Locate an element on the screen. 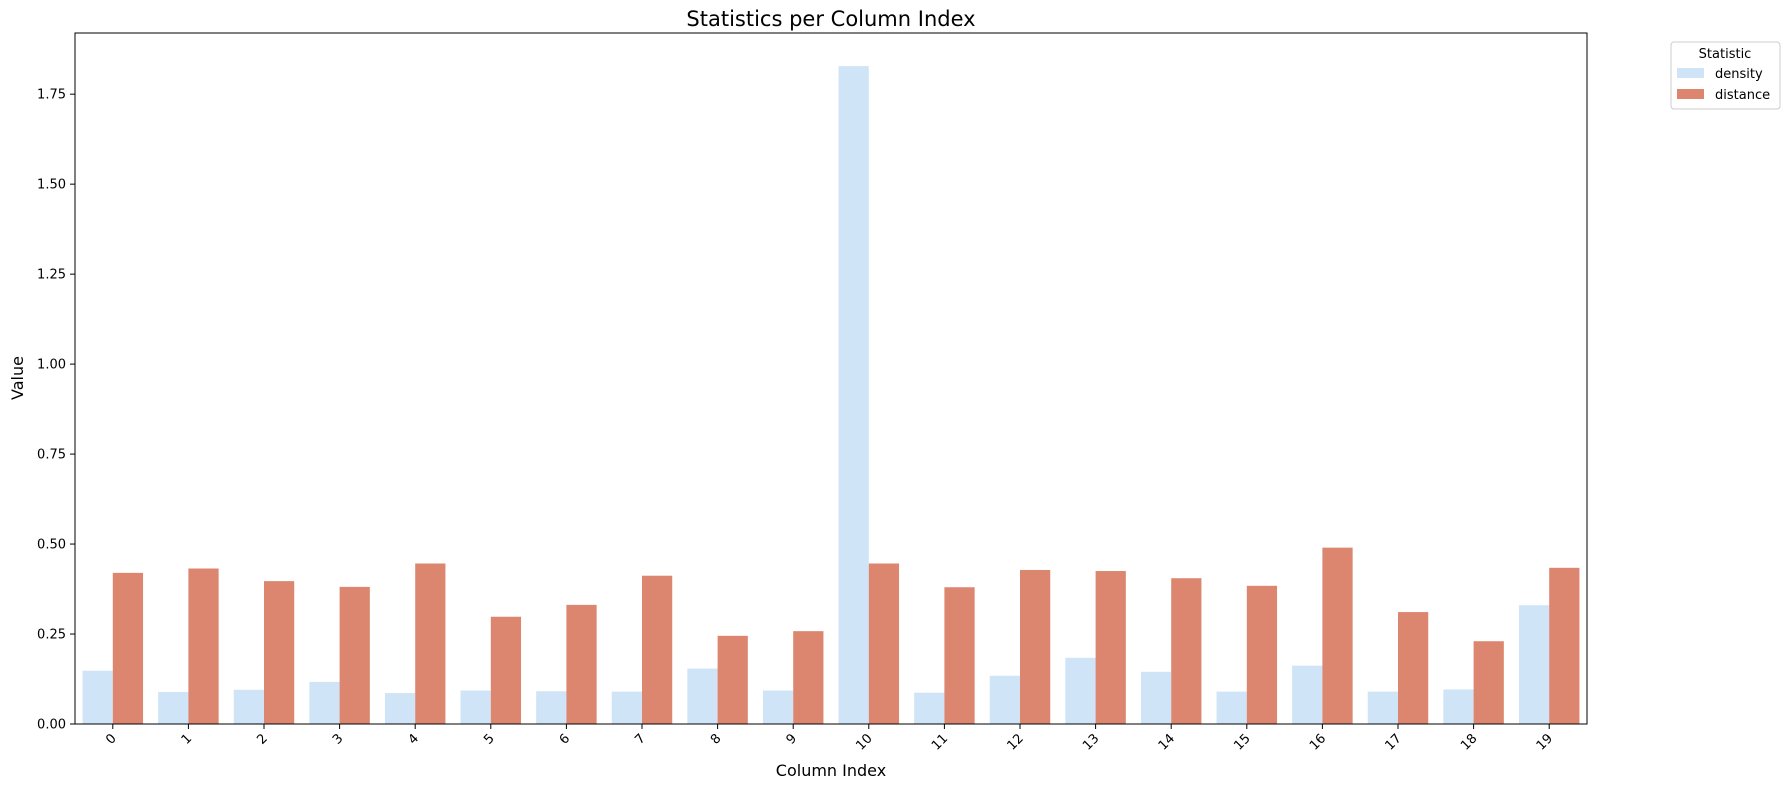 The width and height of the screenshot is (1789, 789). y-tick-label: 1.25 is located at coordinates (51, 275).